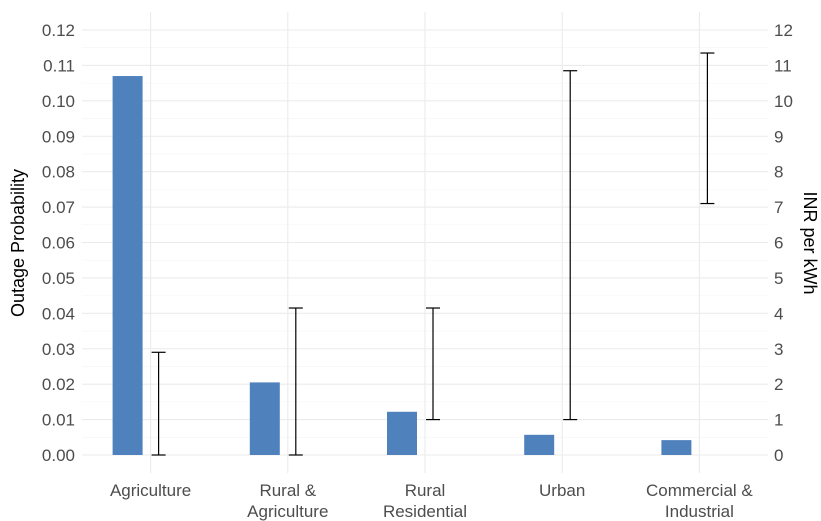  I want to click on x-tick-label: Agriculture, so click(150, 490).